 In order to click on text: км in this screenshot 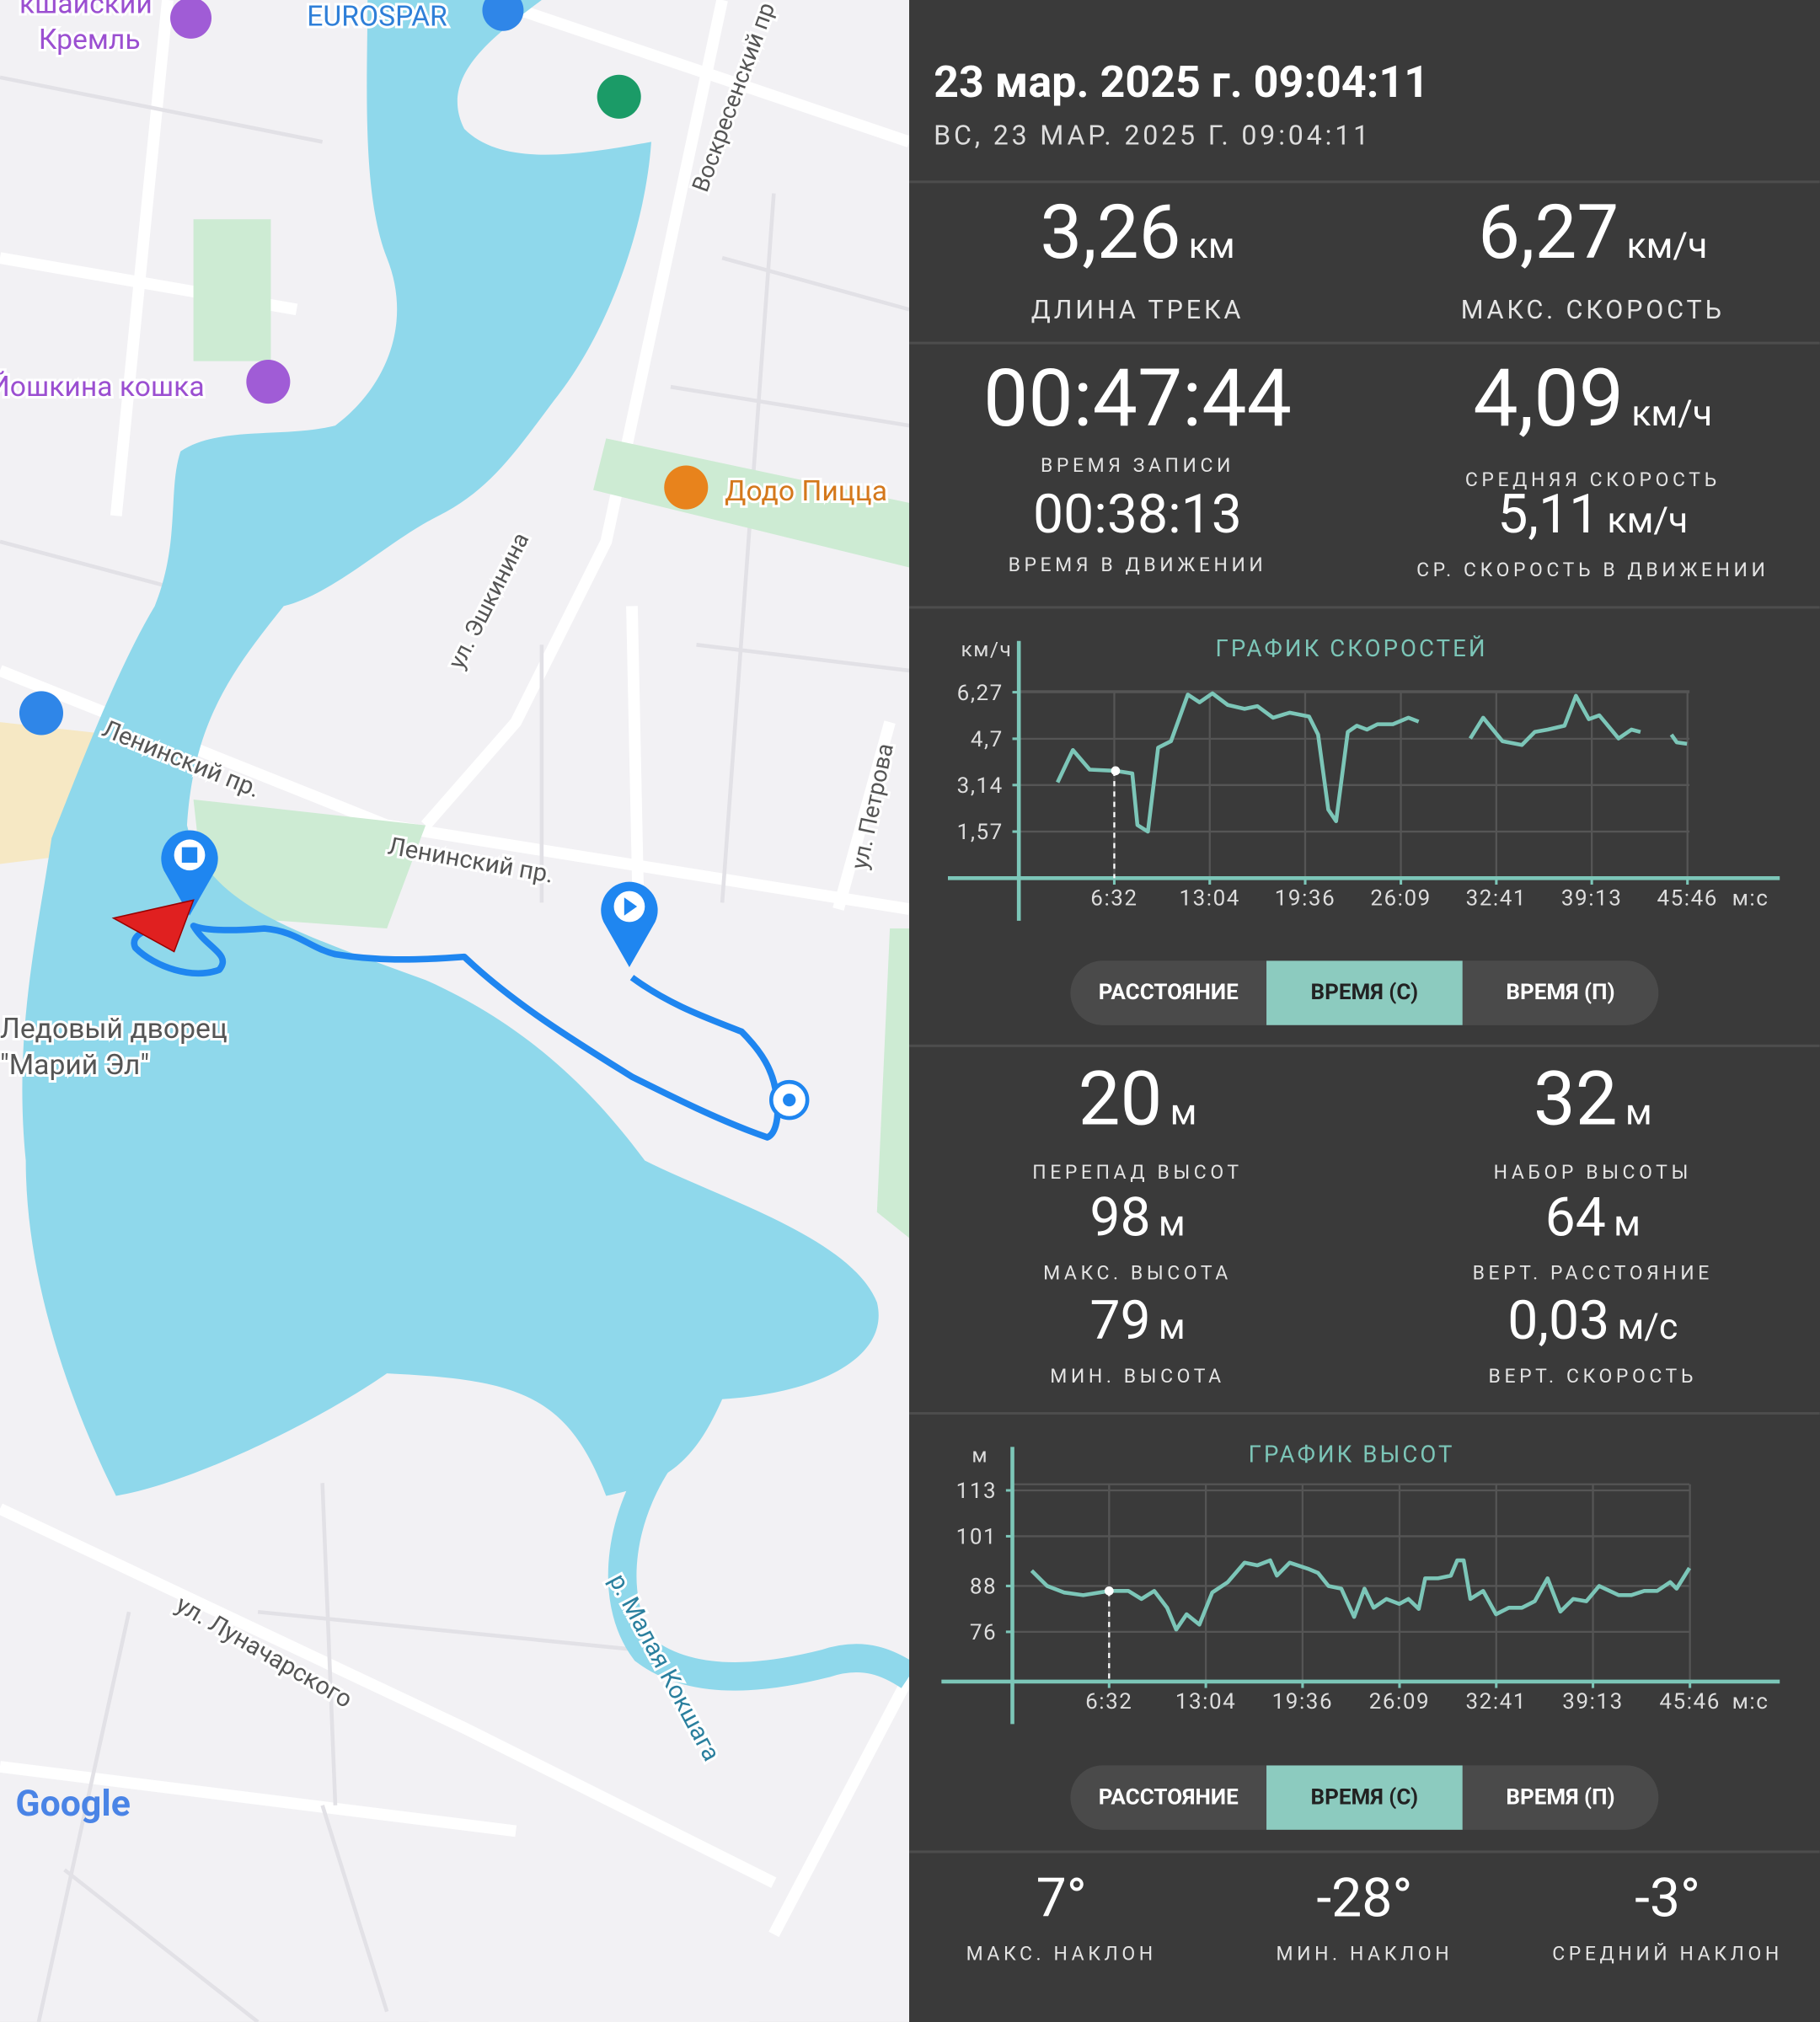, I will do `click(1211, 245)`.